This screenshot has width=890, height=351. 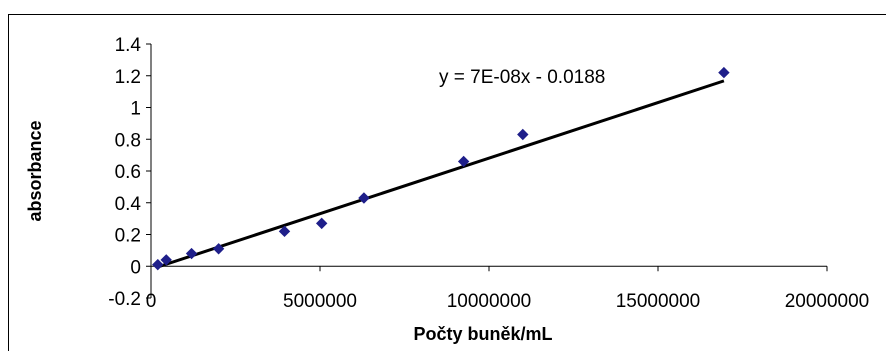 I want to click on y-tick-label: 1.4, so click(x=128, y=45).